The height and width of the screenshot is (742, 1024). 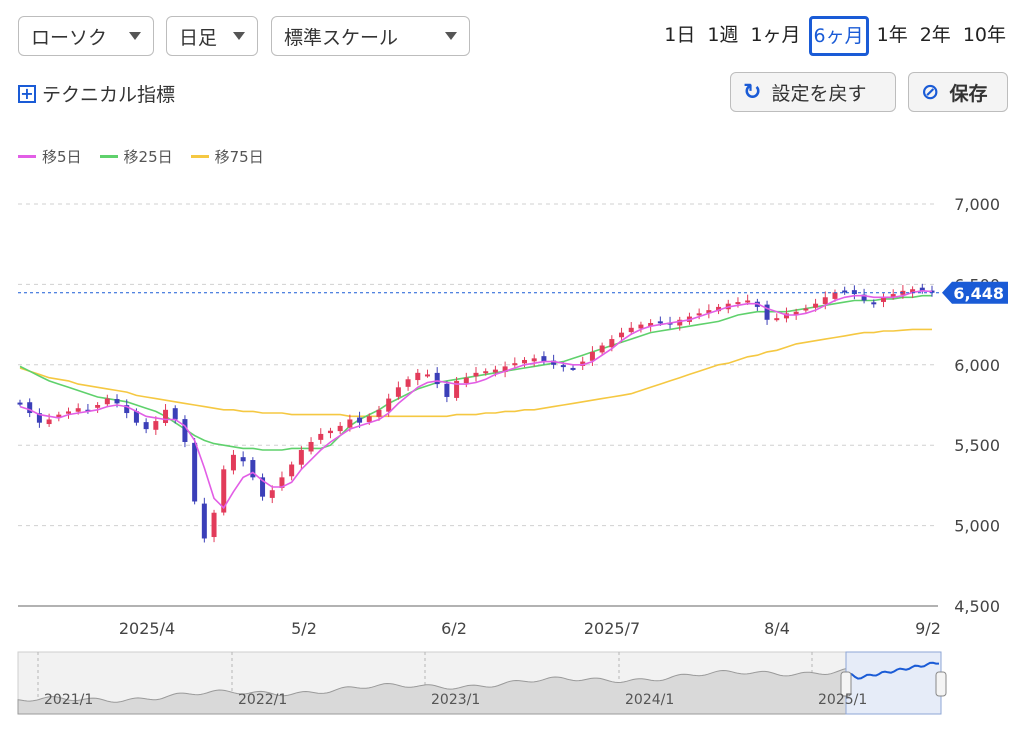 I want to click on x-tick-label: 2025/7, so click(x=612, y=628).